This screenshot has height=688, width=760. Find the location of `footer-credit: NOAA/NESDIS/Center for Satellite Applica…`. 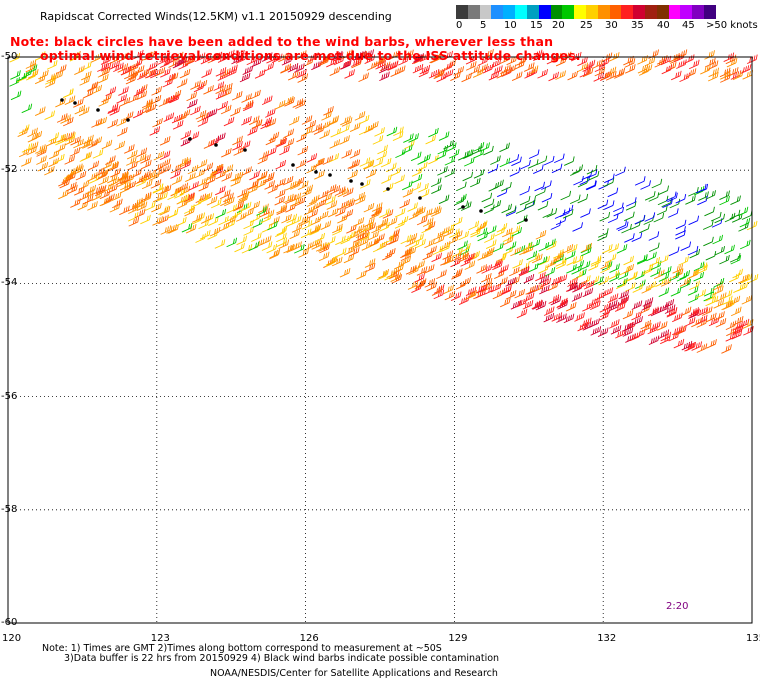

footer-credit: NOAA/NESDIS/Center for Satellite Applica… is located at coordinates (354, 673).